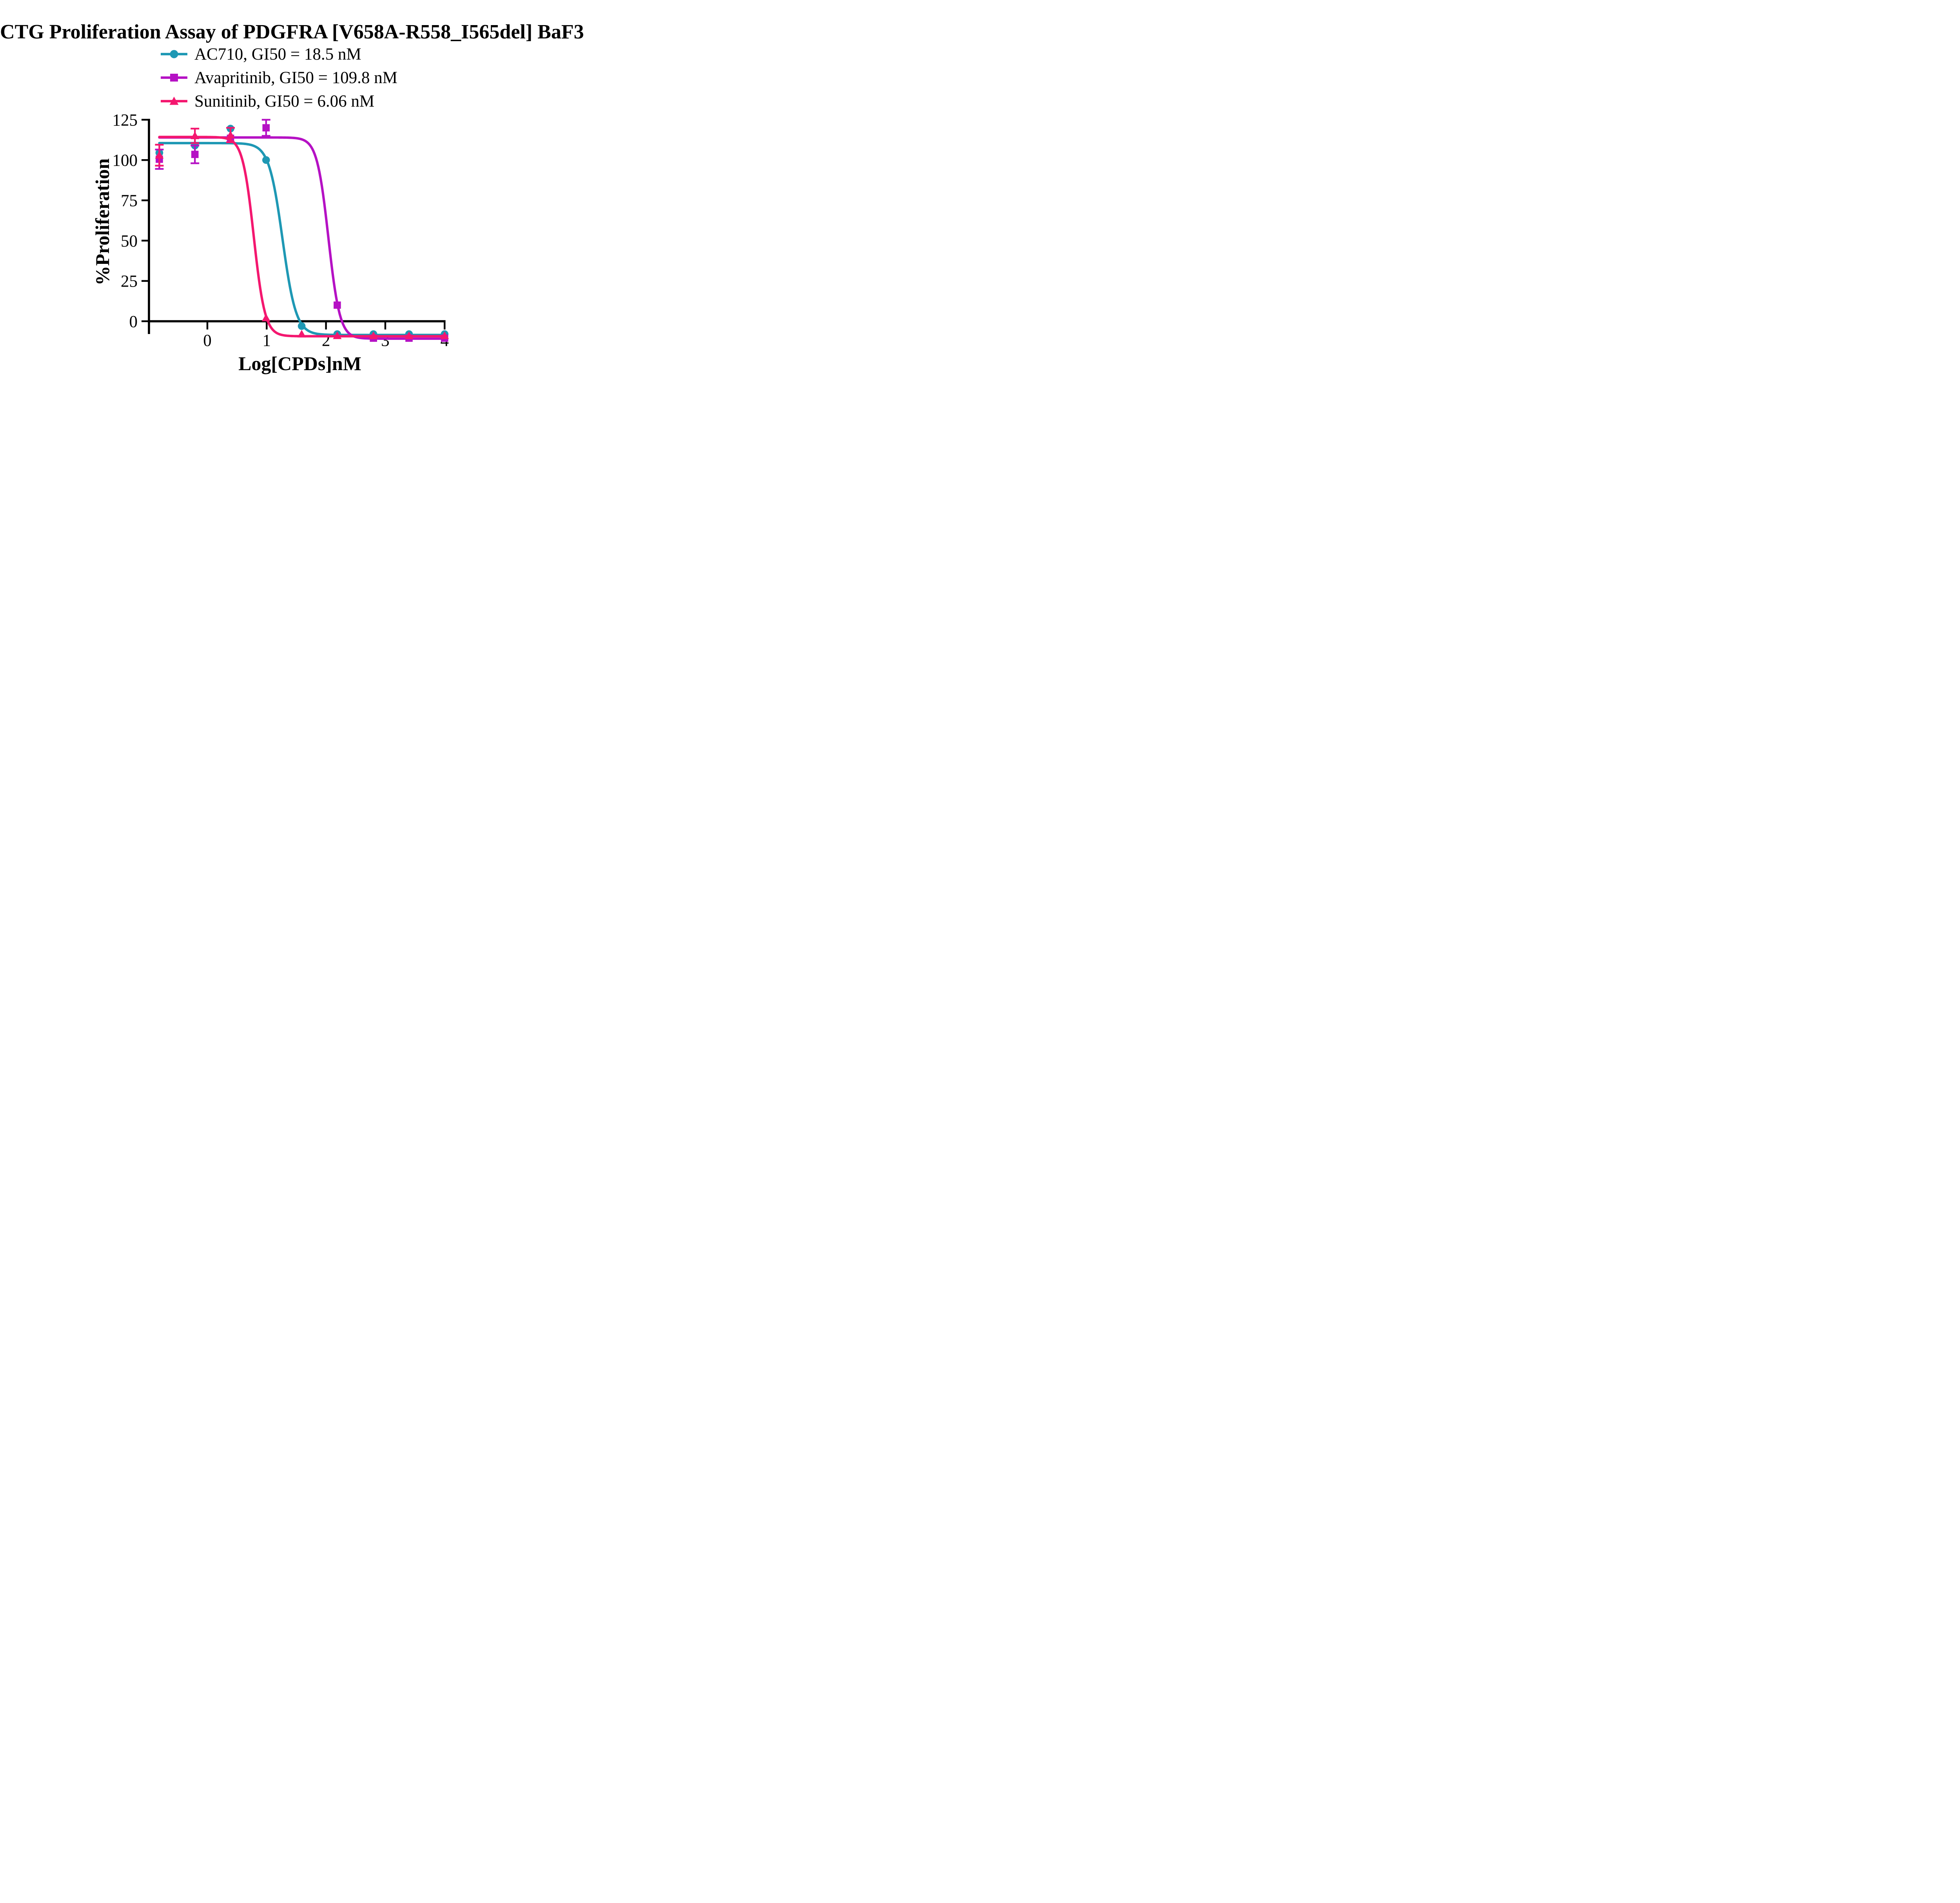 This screenshot has width=1960, height=1903. Describe the element at coordinates (208, 340) in the screenshot. I see `x-tick-label: 0` at that location.